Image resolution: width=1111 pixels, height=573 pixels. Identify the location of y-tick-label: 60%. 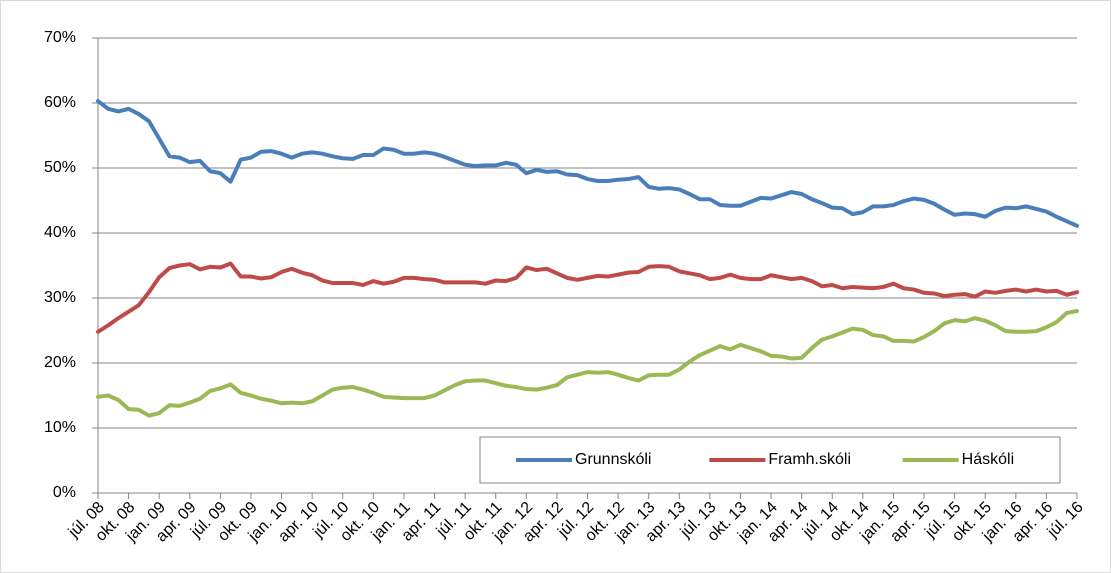
(60, 102).